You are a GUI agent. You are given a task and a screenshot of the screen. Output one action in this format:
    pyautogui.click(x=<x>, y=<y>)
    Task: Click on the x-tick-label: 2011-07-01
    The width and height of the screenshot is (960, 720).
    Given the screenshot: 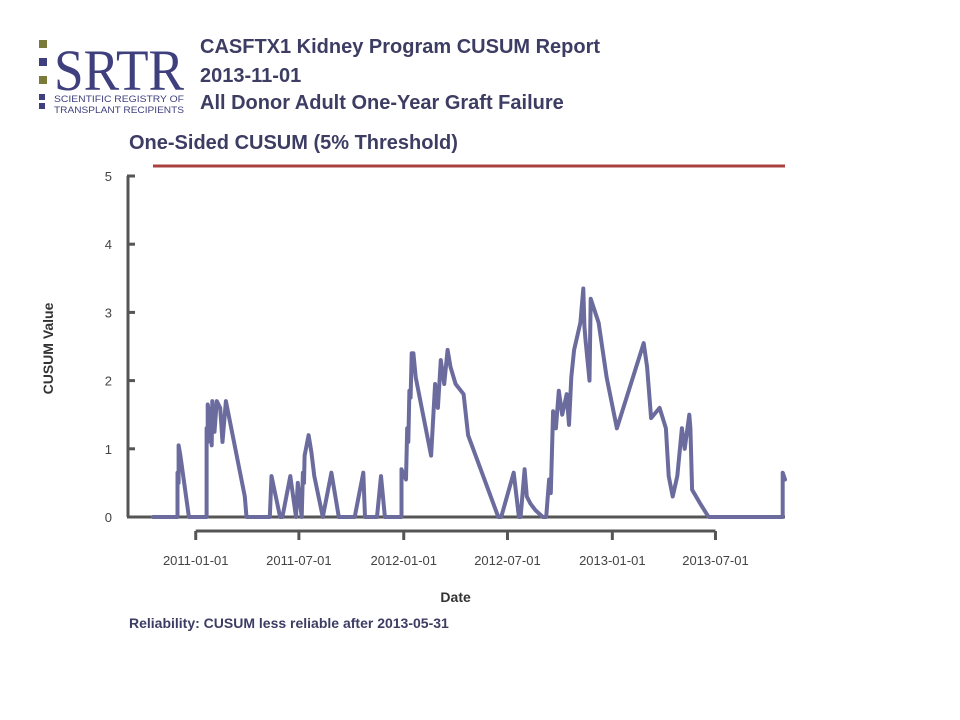 What is the action you would take?
    pyautogui.click(x=299, y=560)
    